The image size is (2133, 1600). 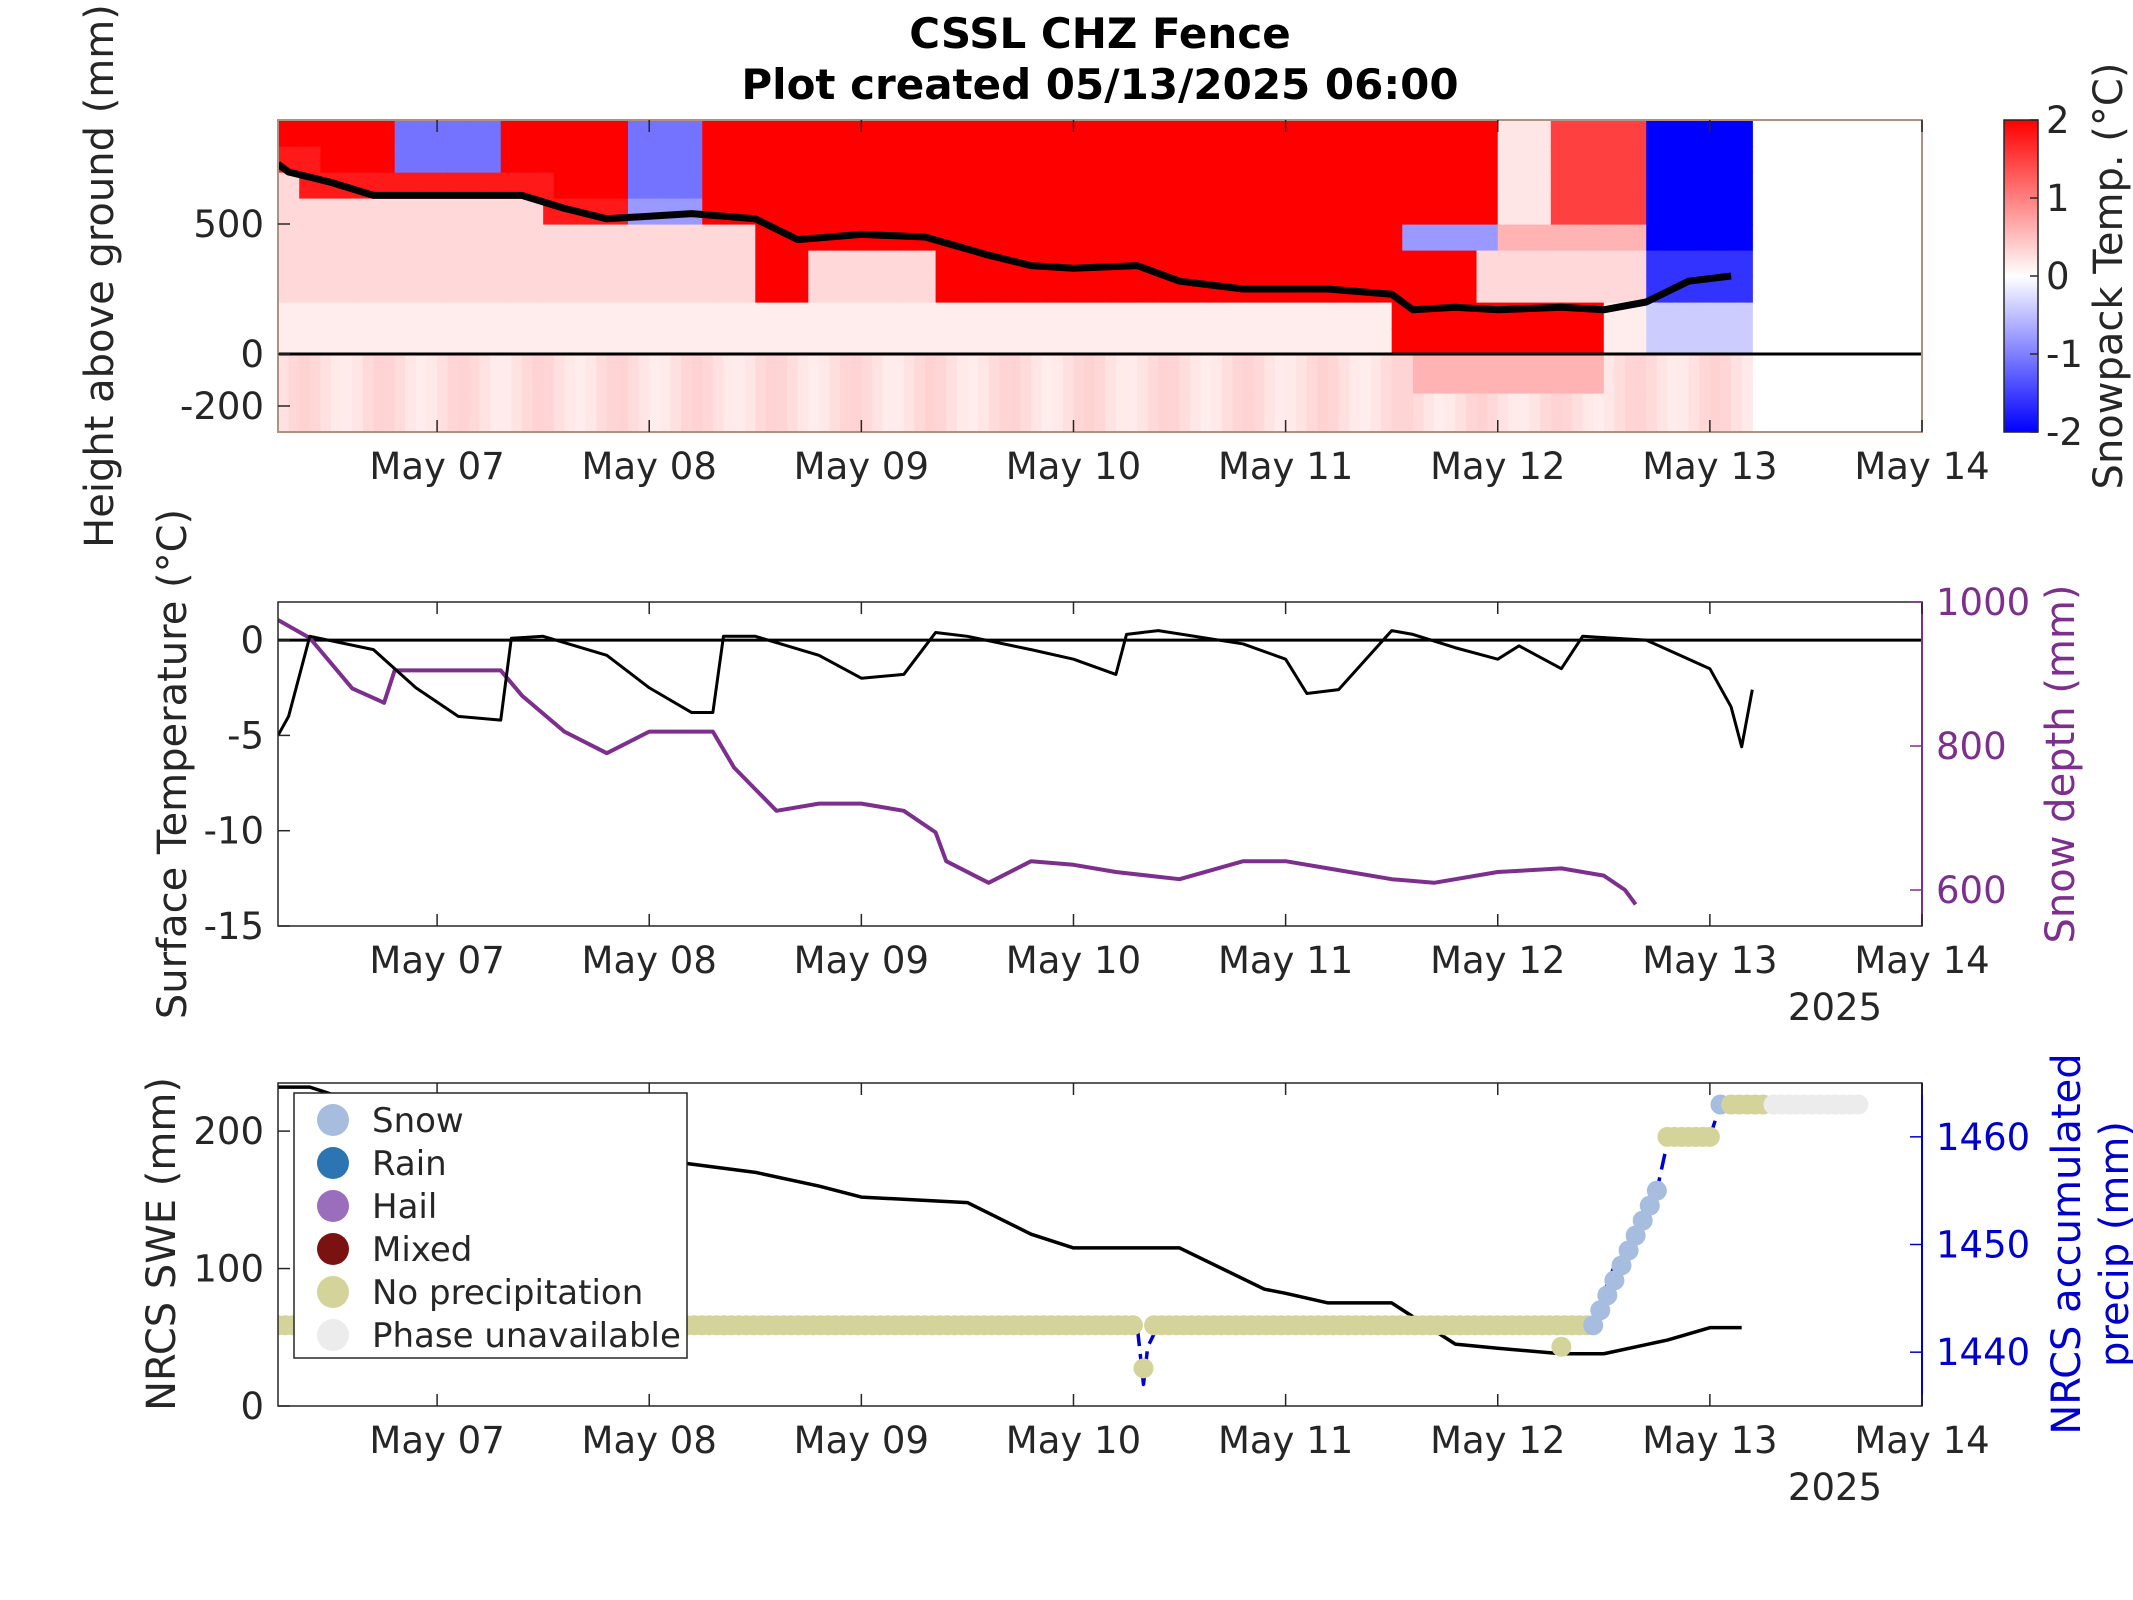 What do you see at coordinates (1285, 466) in the screenshot?
I see `heatmap-xtick-label: May 11` at bounding box center [1285, 466].